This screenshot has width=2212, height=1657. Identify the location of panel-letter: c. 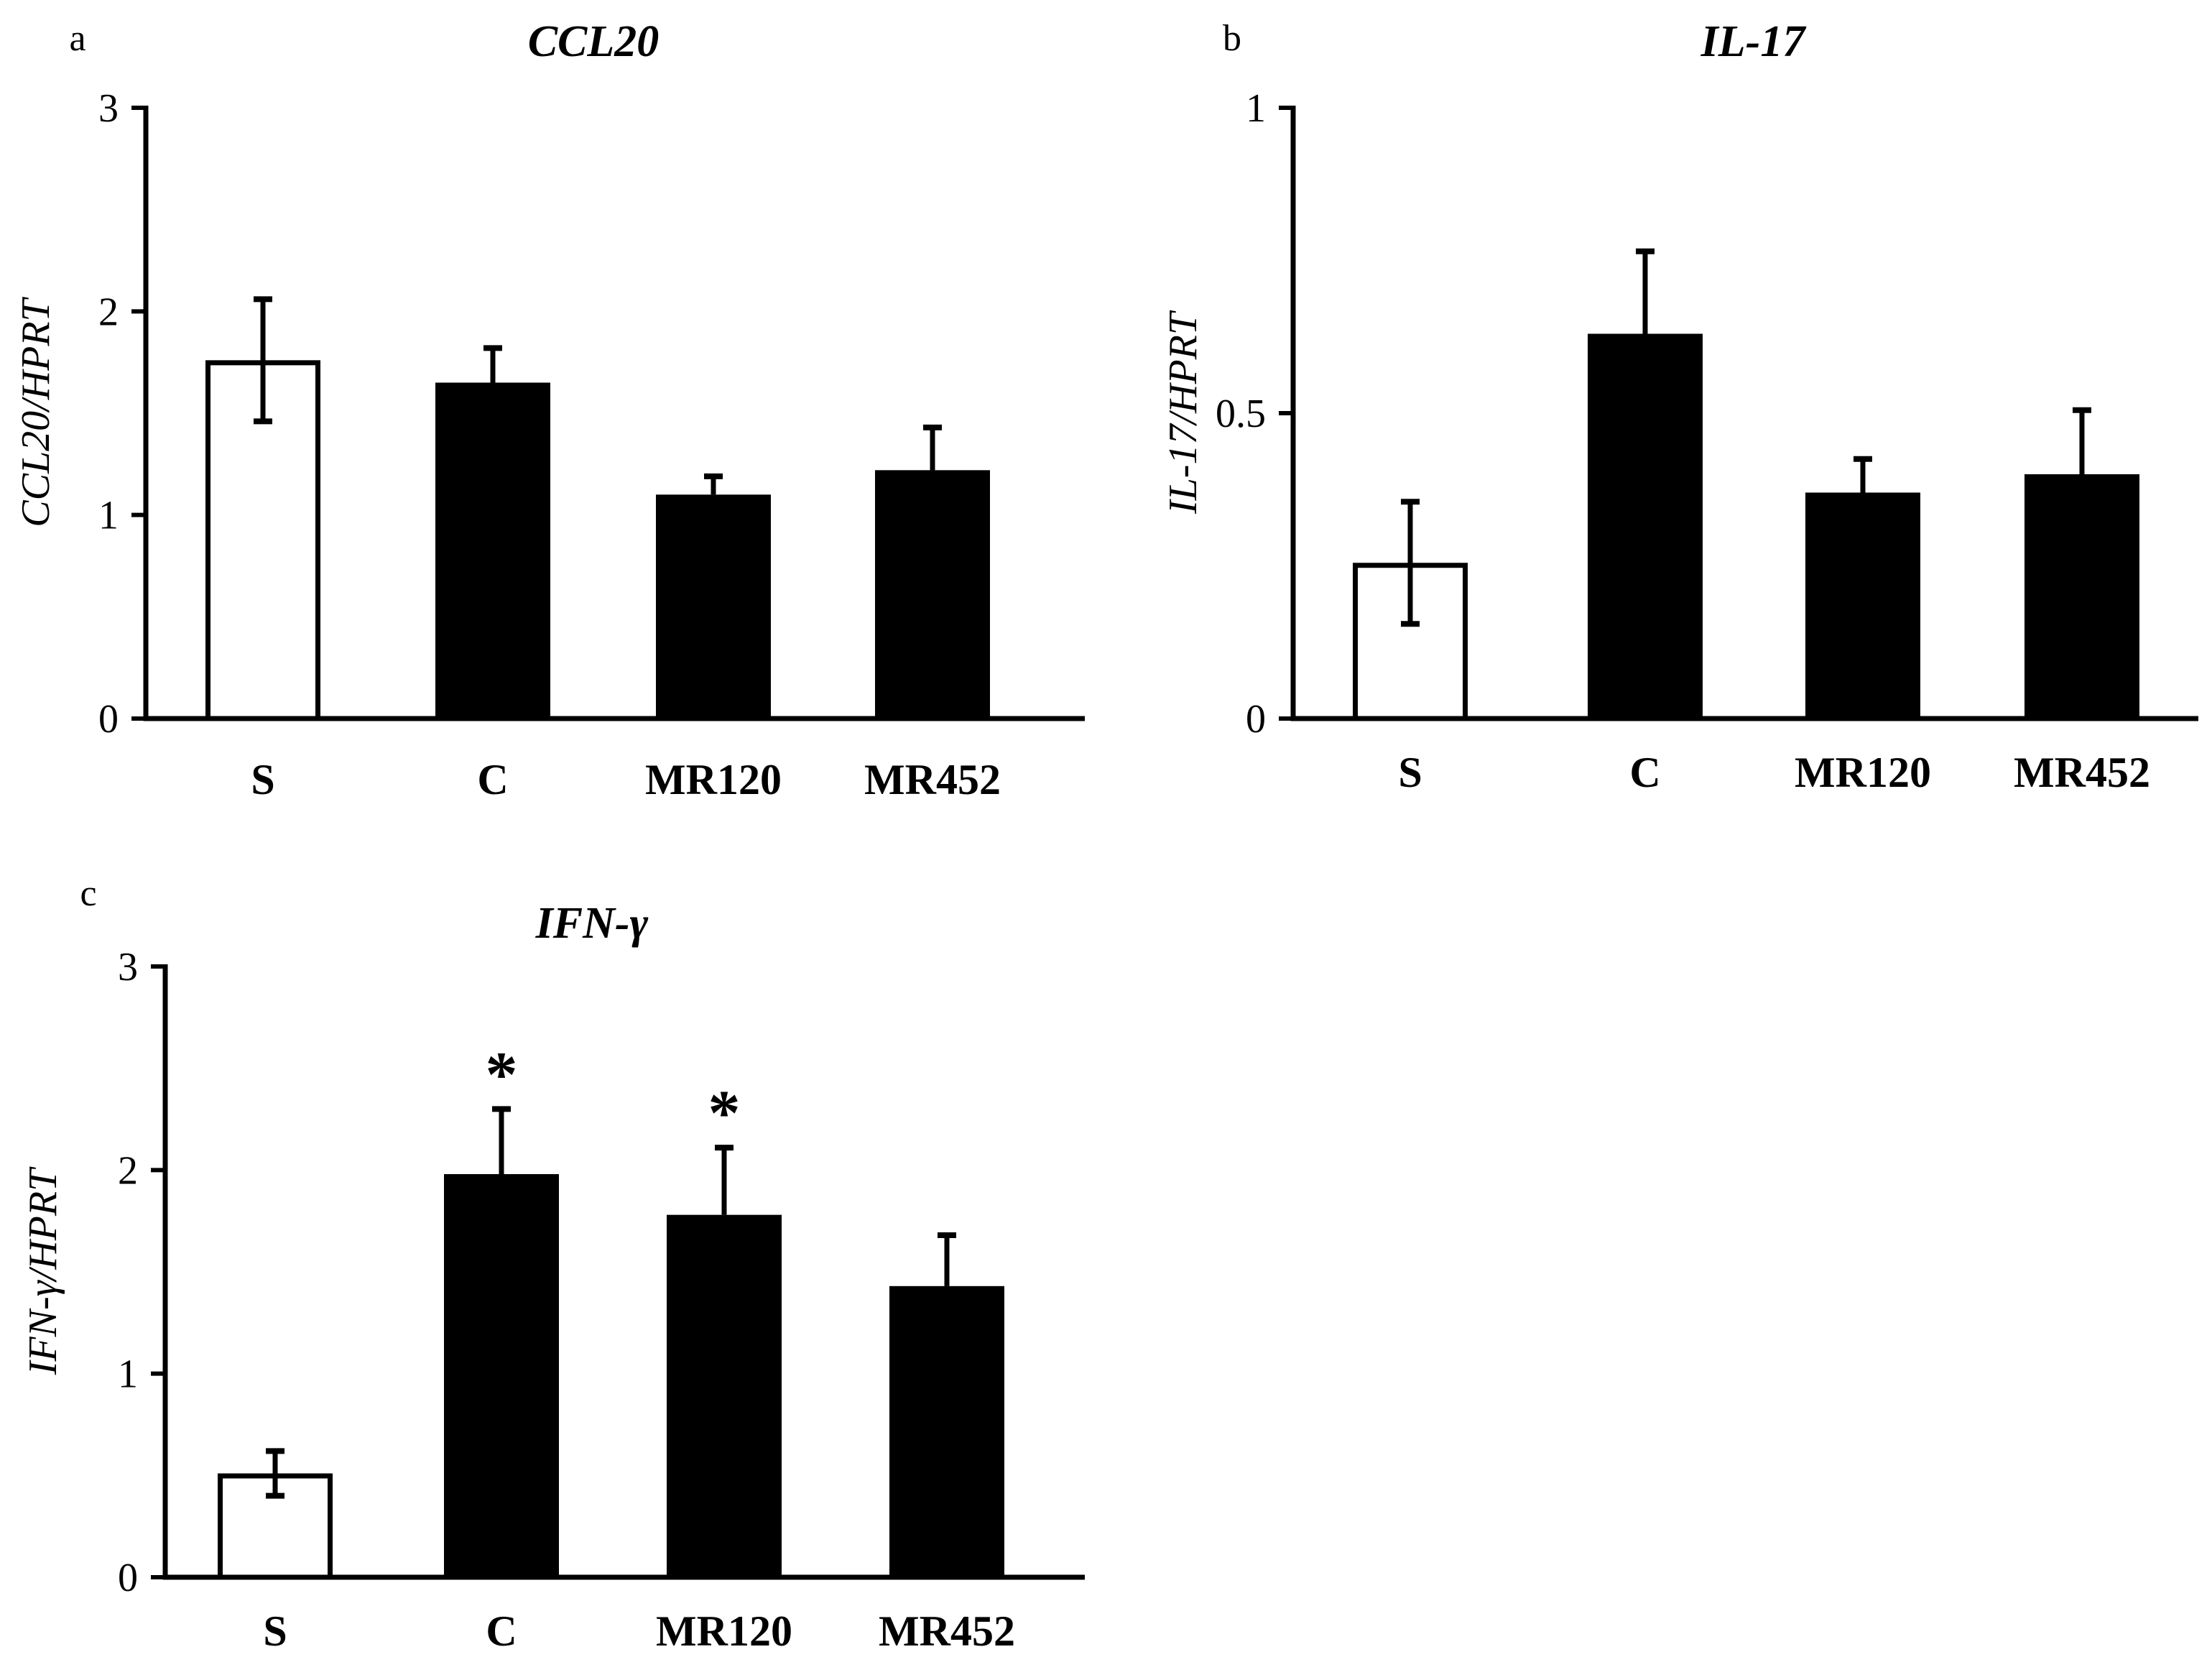
(88, 894).